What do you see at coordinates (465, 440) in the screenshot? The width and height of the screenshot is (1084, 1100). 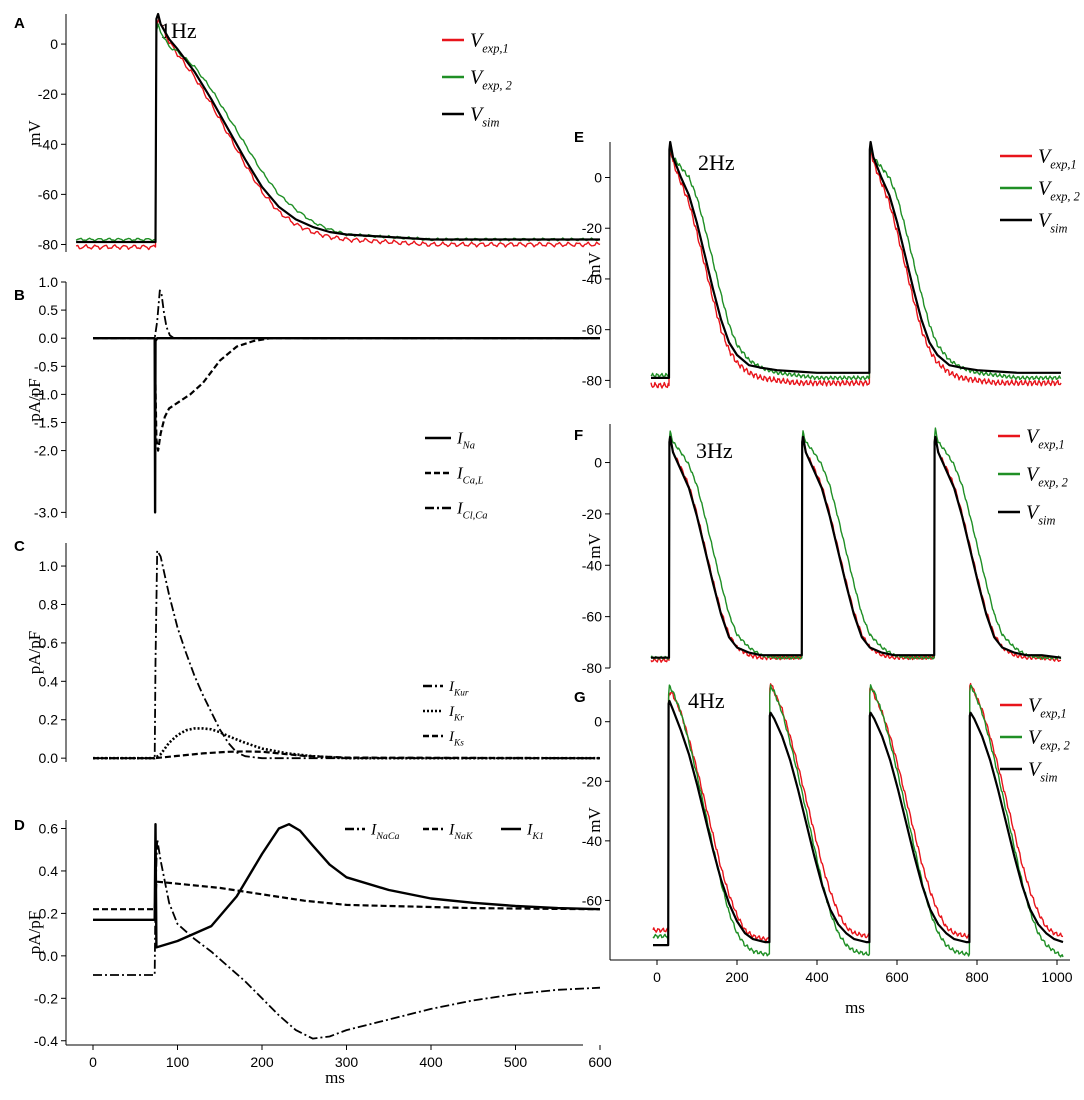 I see `legend-label: INa` at bounding box center [465, 440].